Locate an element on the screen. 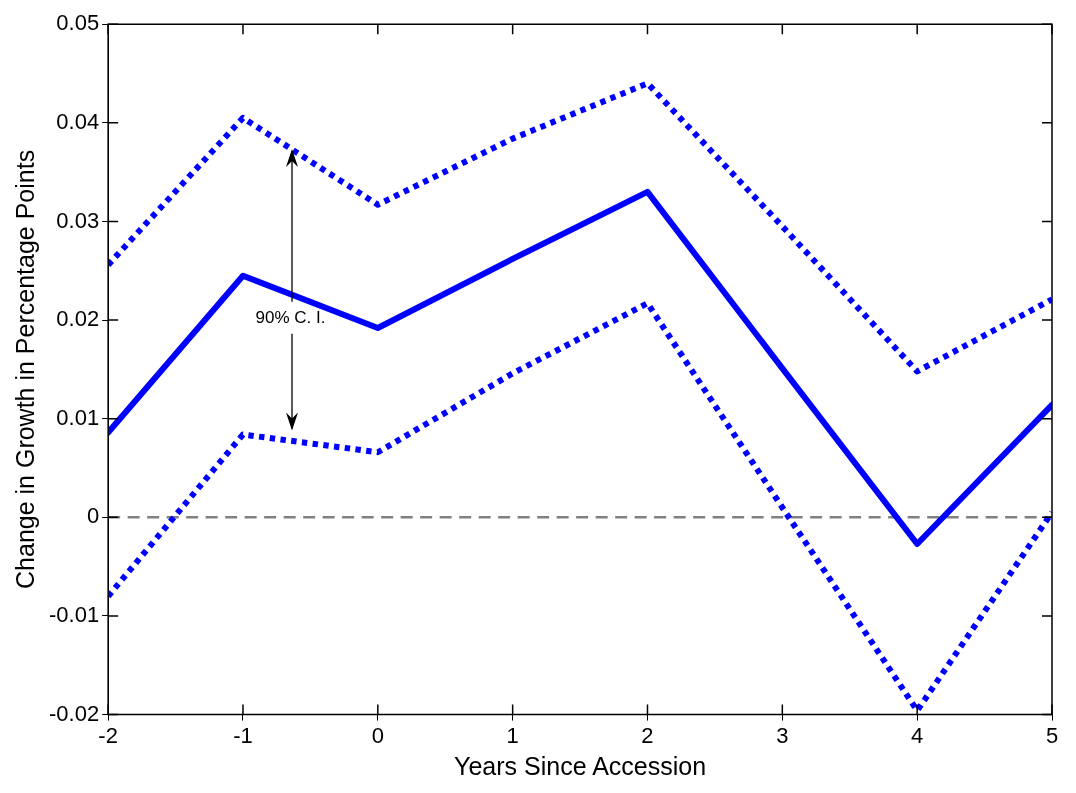  x-tick-label: 5 is located at coordinates (1052, 735).